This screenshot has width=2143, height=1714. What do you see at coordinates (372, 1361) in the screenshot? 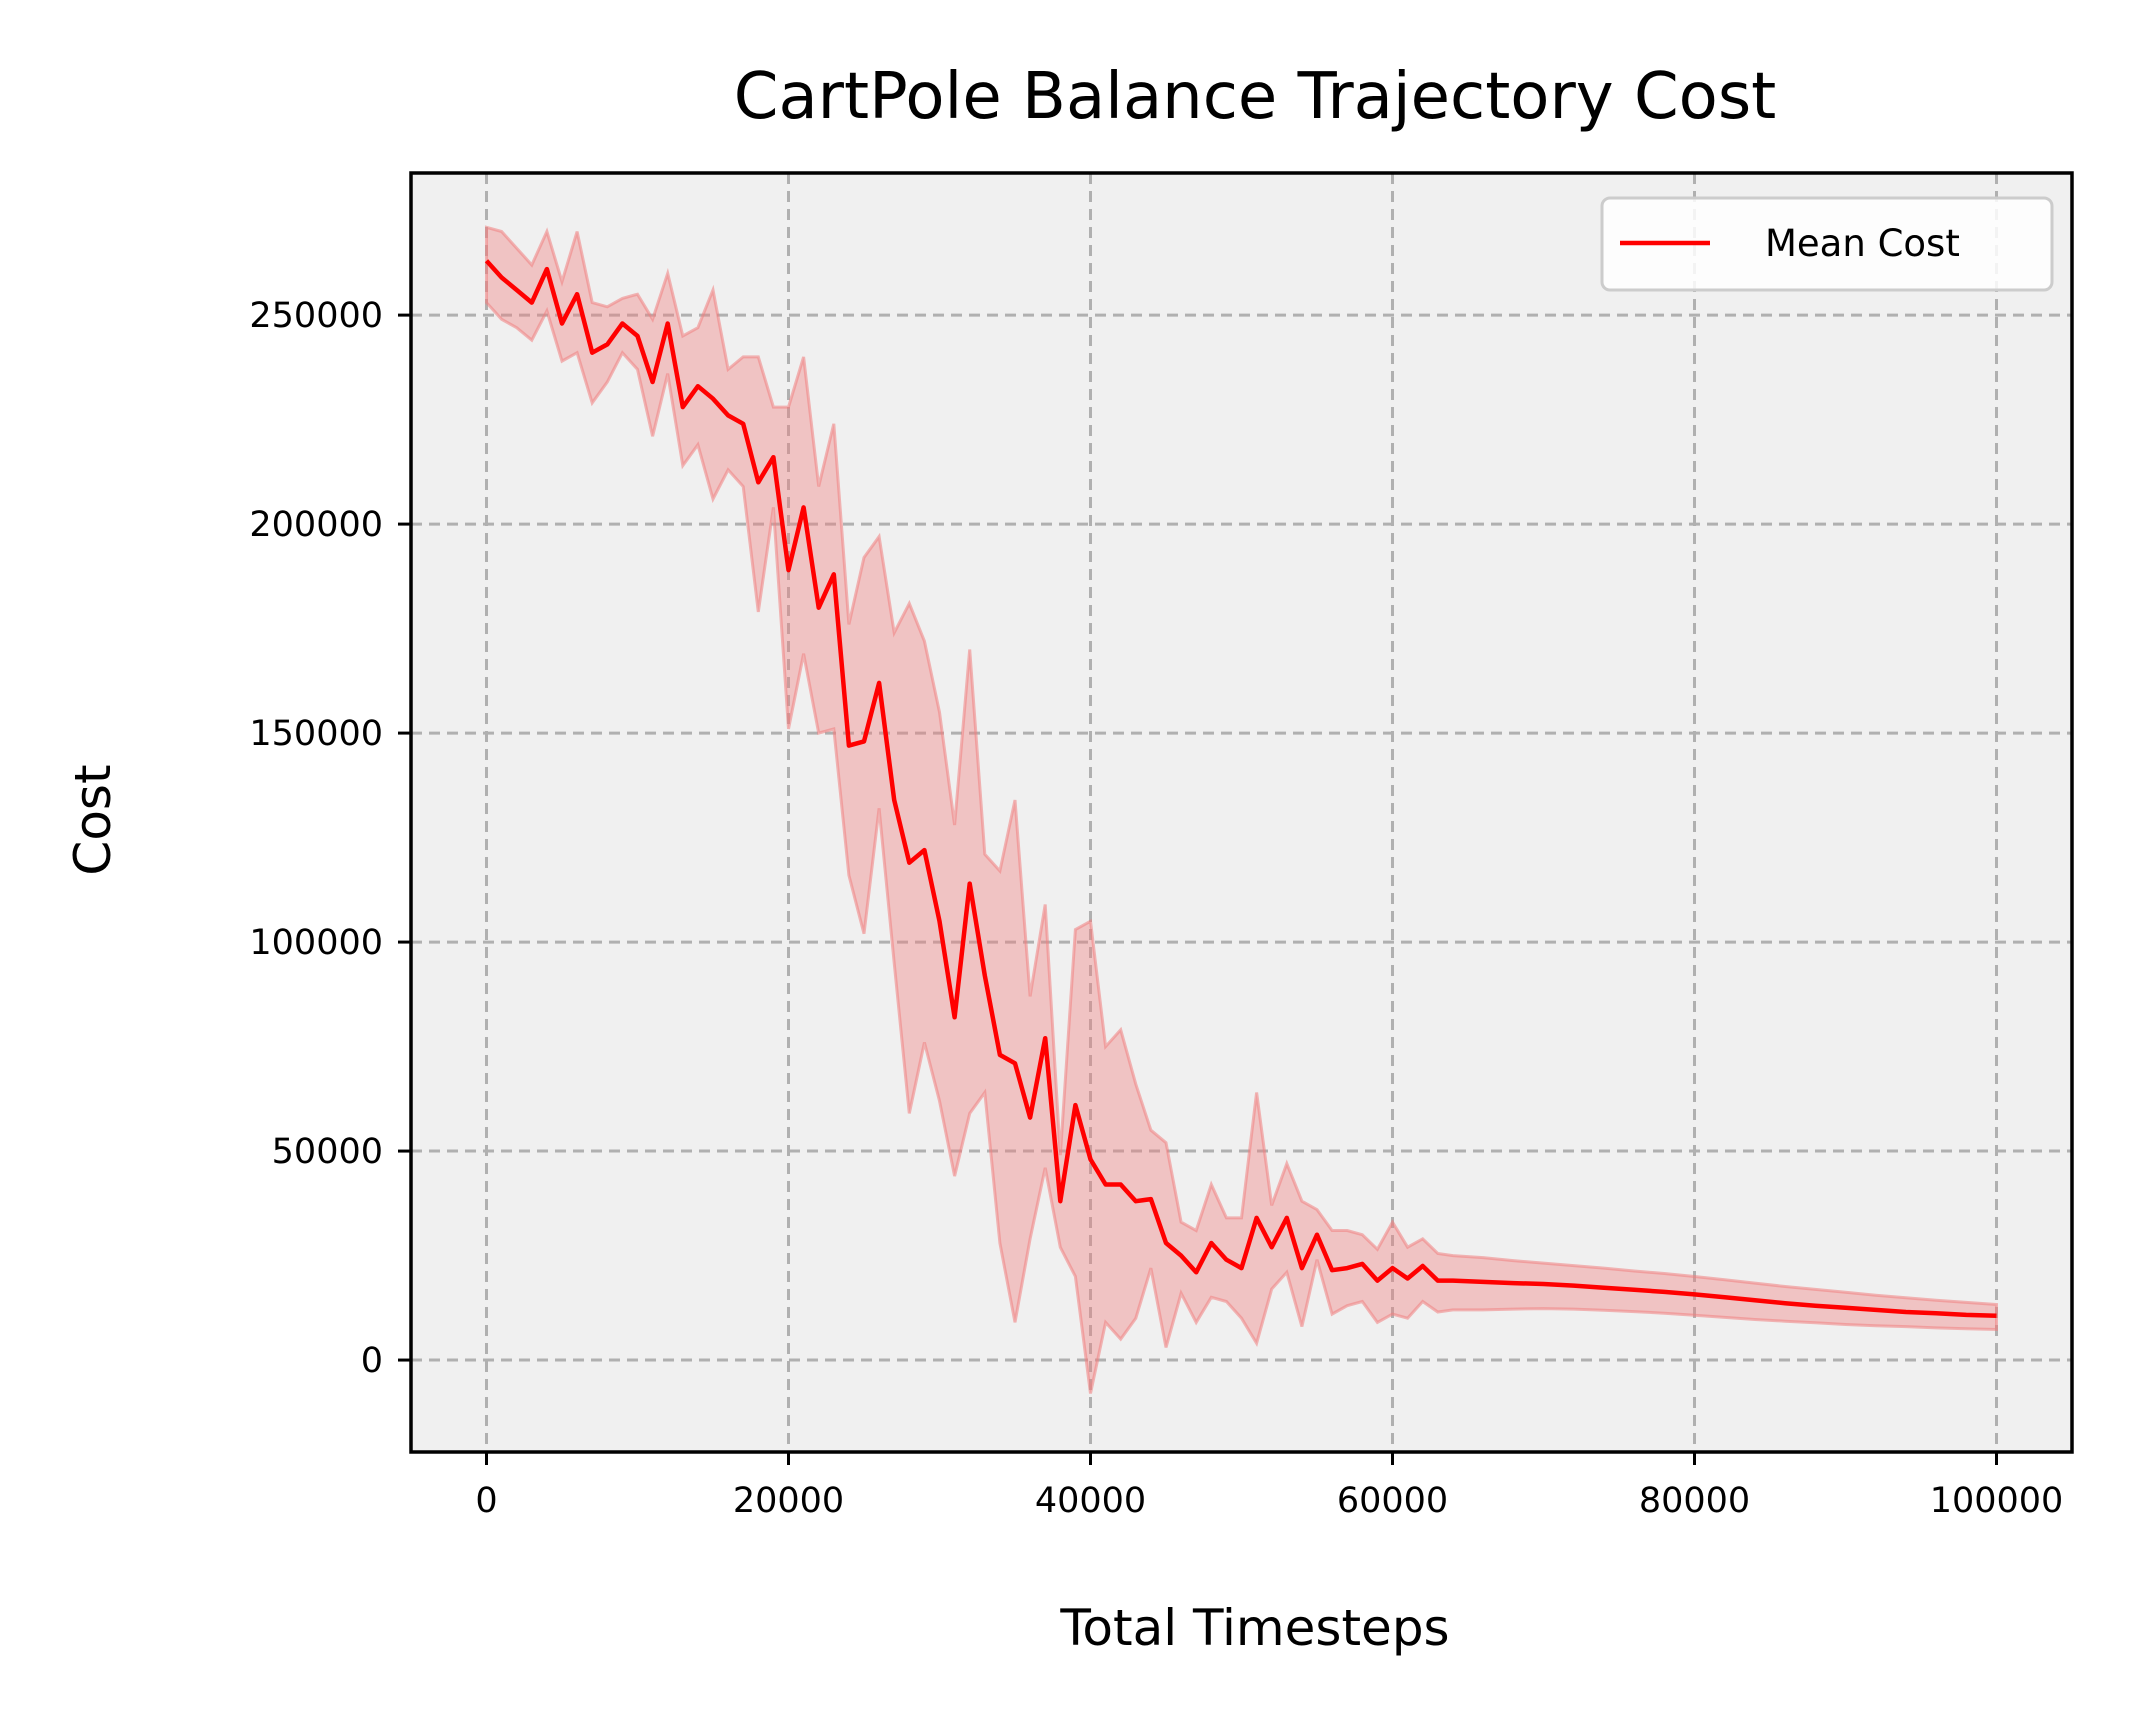
I see `y-tick-label: 0` at bounding box center [372, 1361].